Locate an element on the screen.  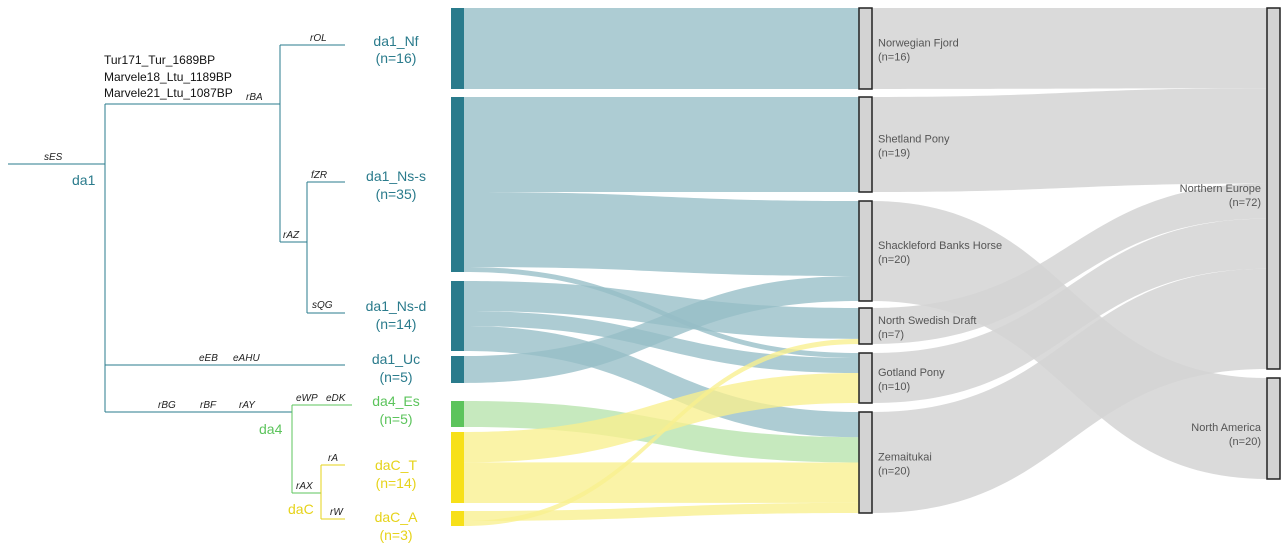
breed-label: Shackleford Banks Horse (n=20) is located at coordinates (940, 253).